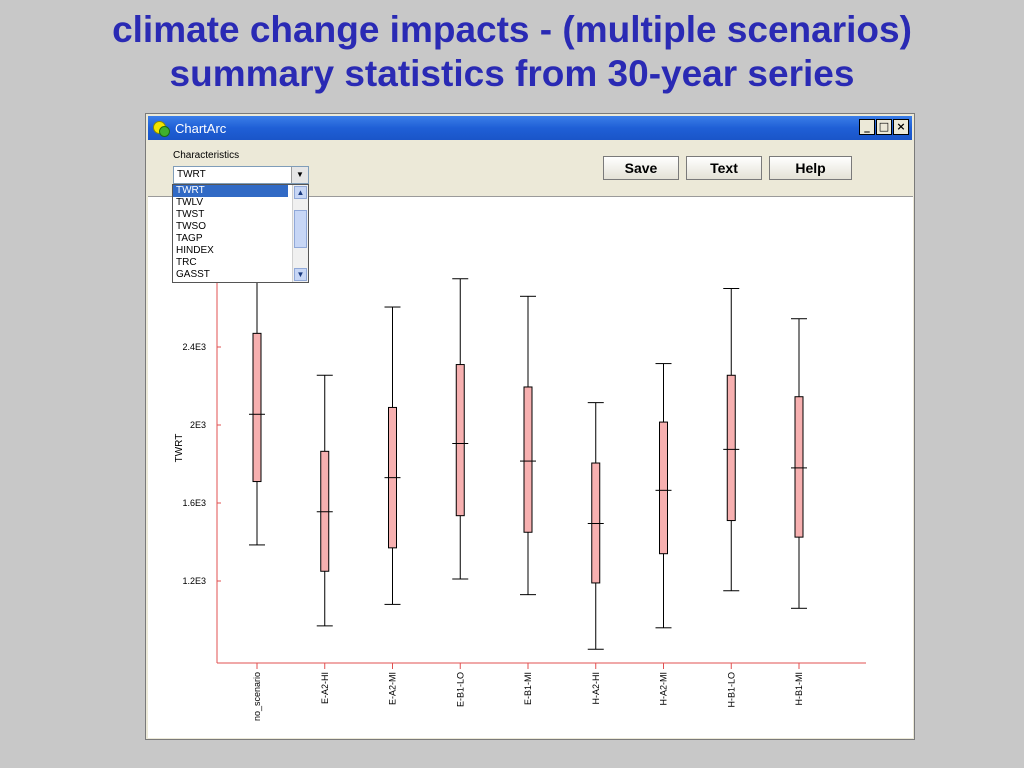 The image size is (1024, 768). What do you see at coordinates (190, 214) in the screenshot?
I see `dropdown-item-twst: TWST` at bounding box center [190, 214].